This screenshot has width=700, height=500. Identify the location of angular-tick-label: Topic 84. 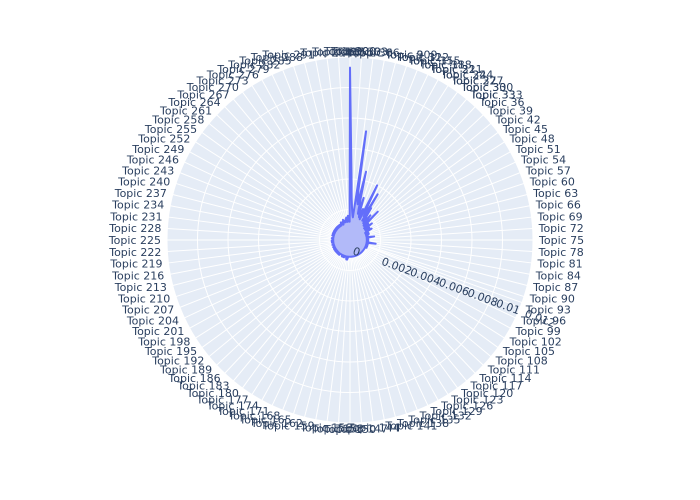
(558, 275).